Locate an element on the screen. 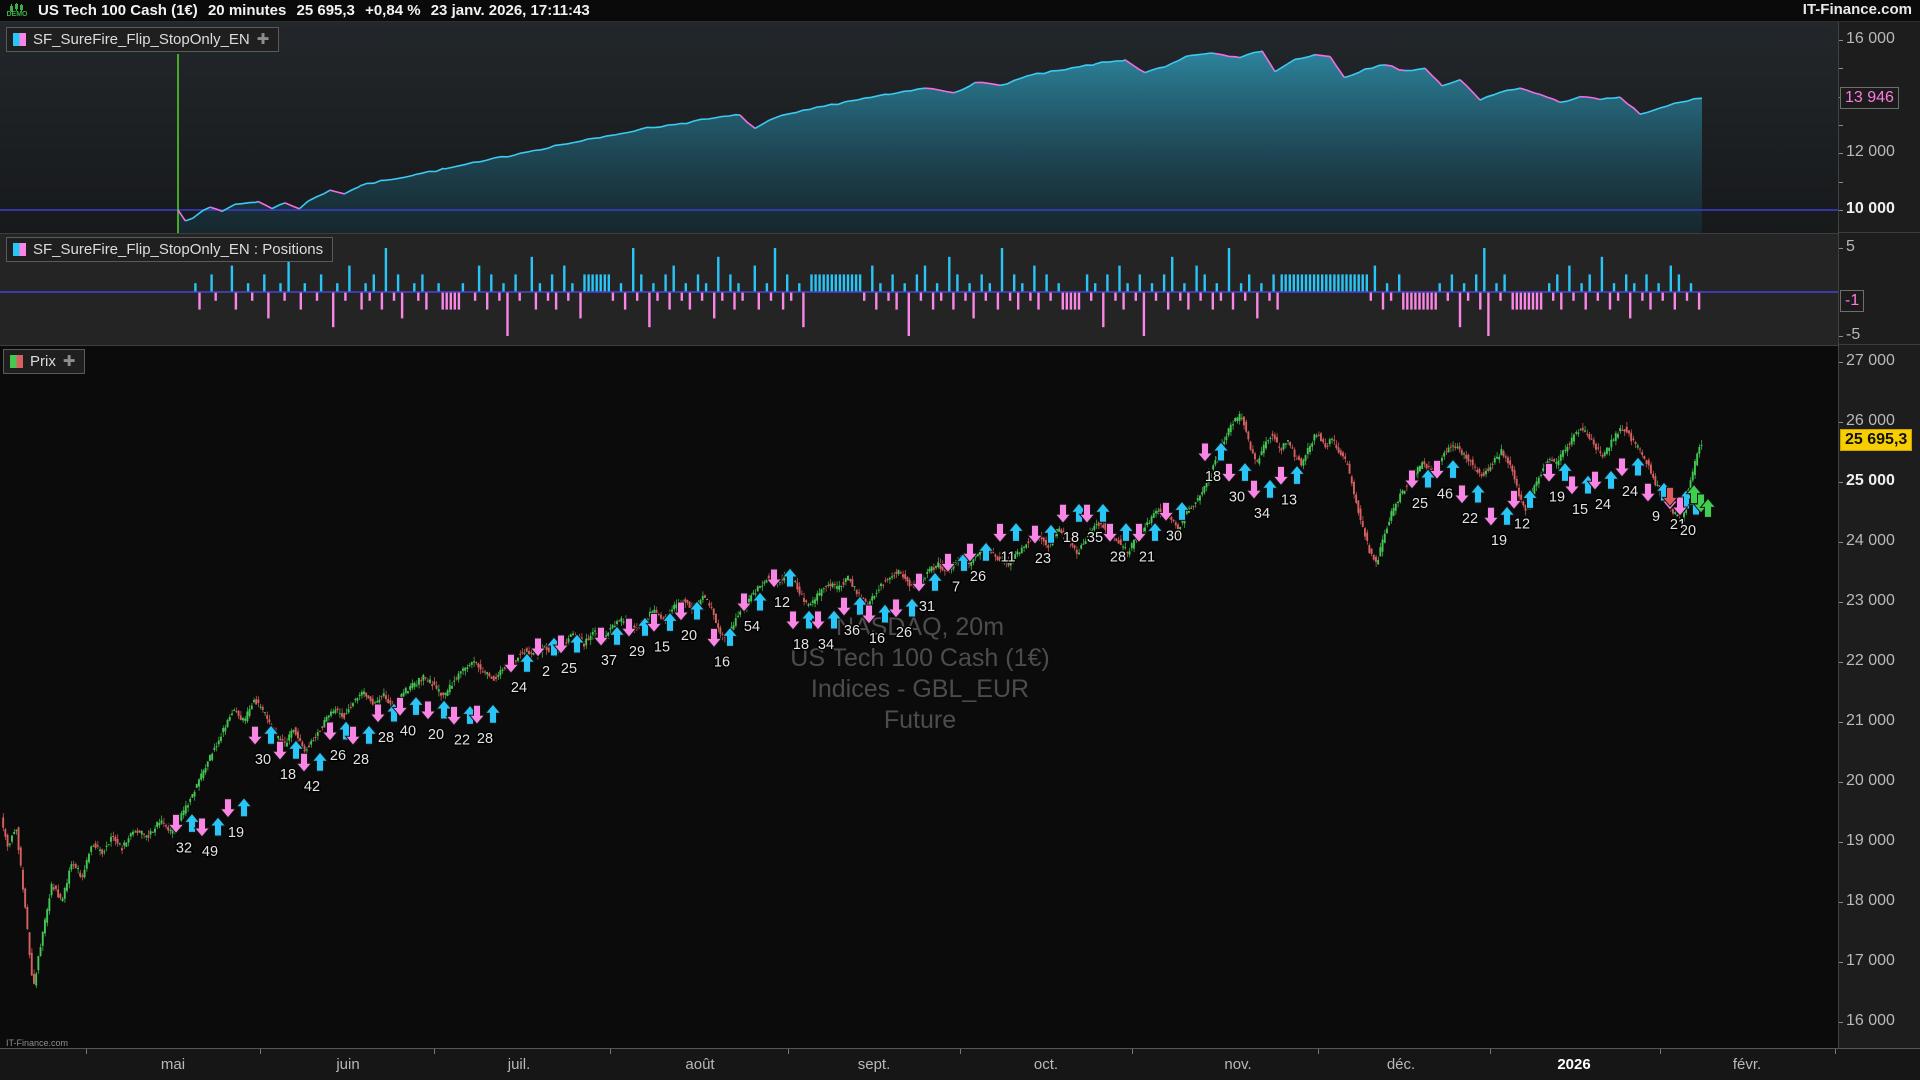  equity-area is located at coordinates (940, 141).